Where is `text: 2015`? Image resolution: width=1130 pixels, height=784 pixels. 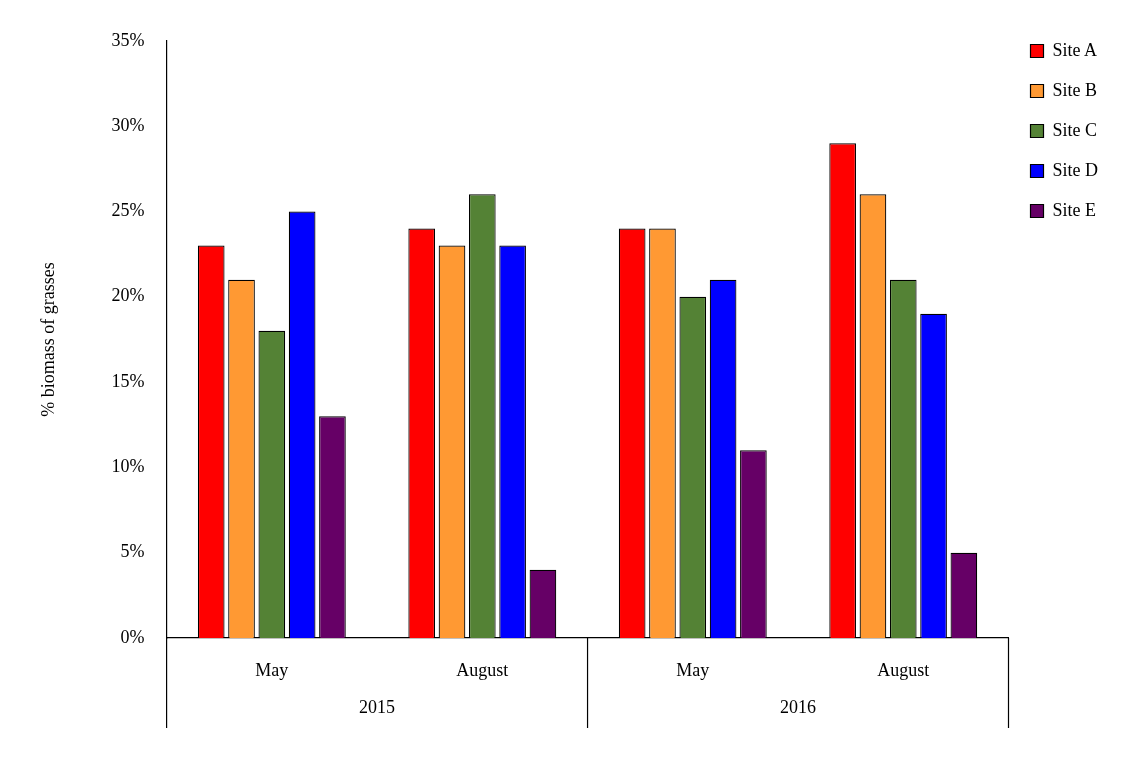 text: 2015 is located at coordinates (377, 706).